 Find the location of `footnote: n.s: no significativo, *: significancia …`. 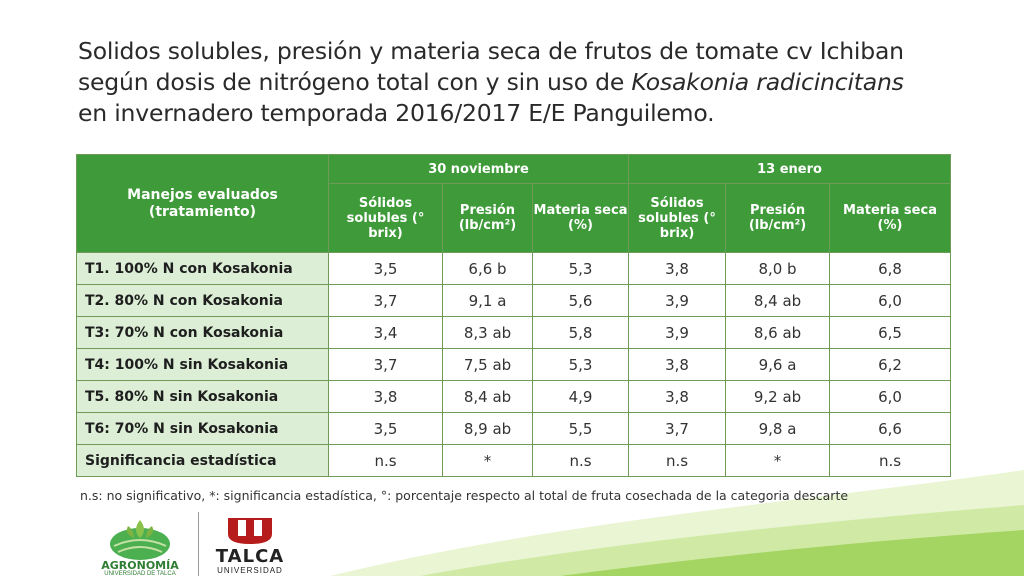

footnote: n.s: no significativo, *: significancia … is located at coordinates (464, 495).